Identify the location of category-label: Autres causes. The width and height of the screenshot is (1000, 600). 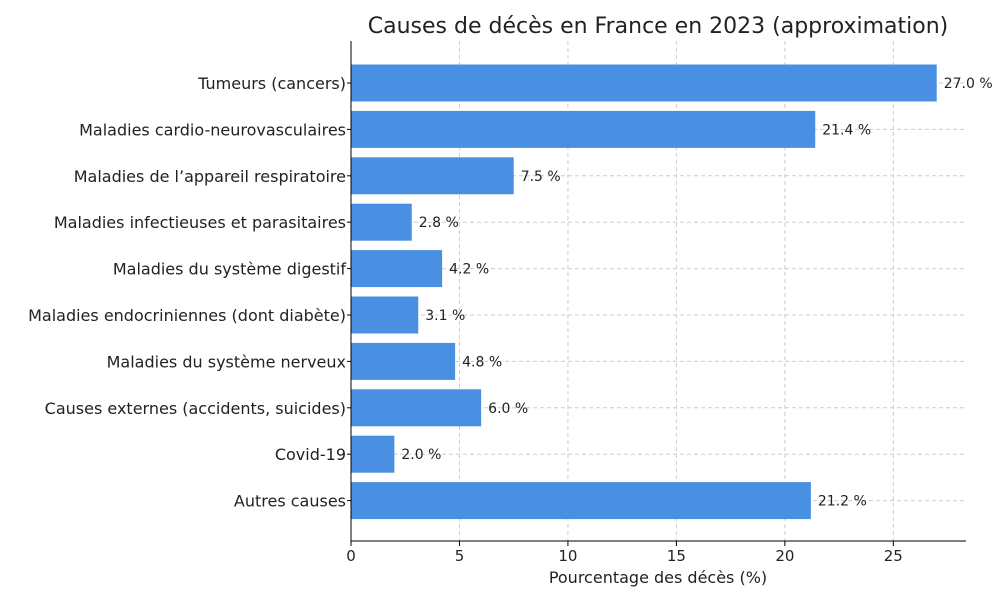
(290, 501).